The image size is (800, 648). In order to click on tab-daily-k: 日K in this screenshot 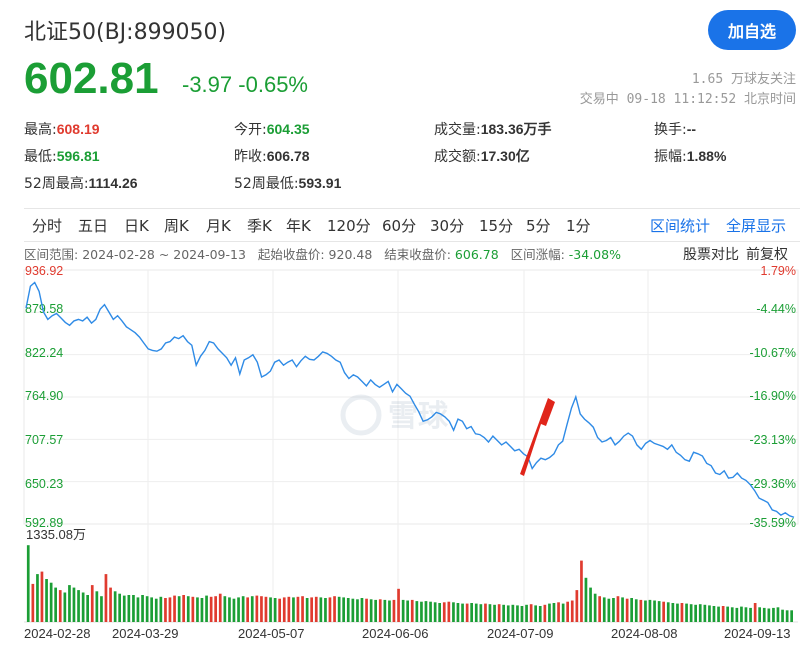, I will do `click(136, 226)`.